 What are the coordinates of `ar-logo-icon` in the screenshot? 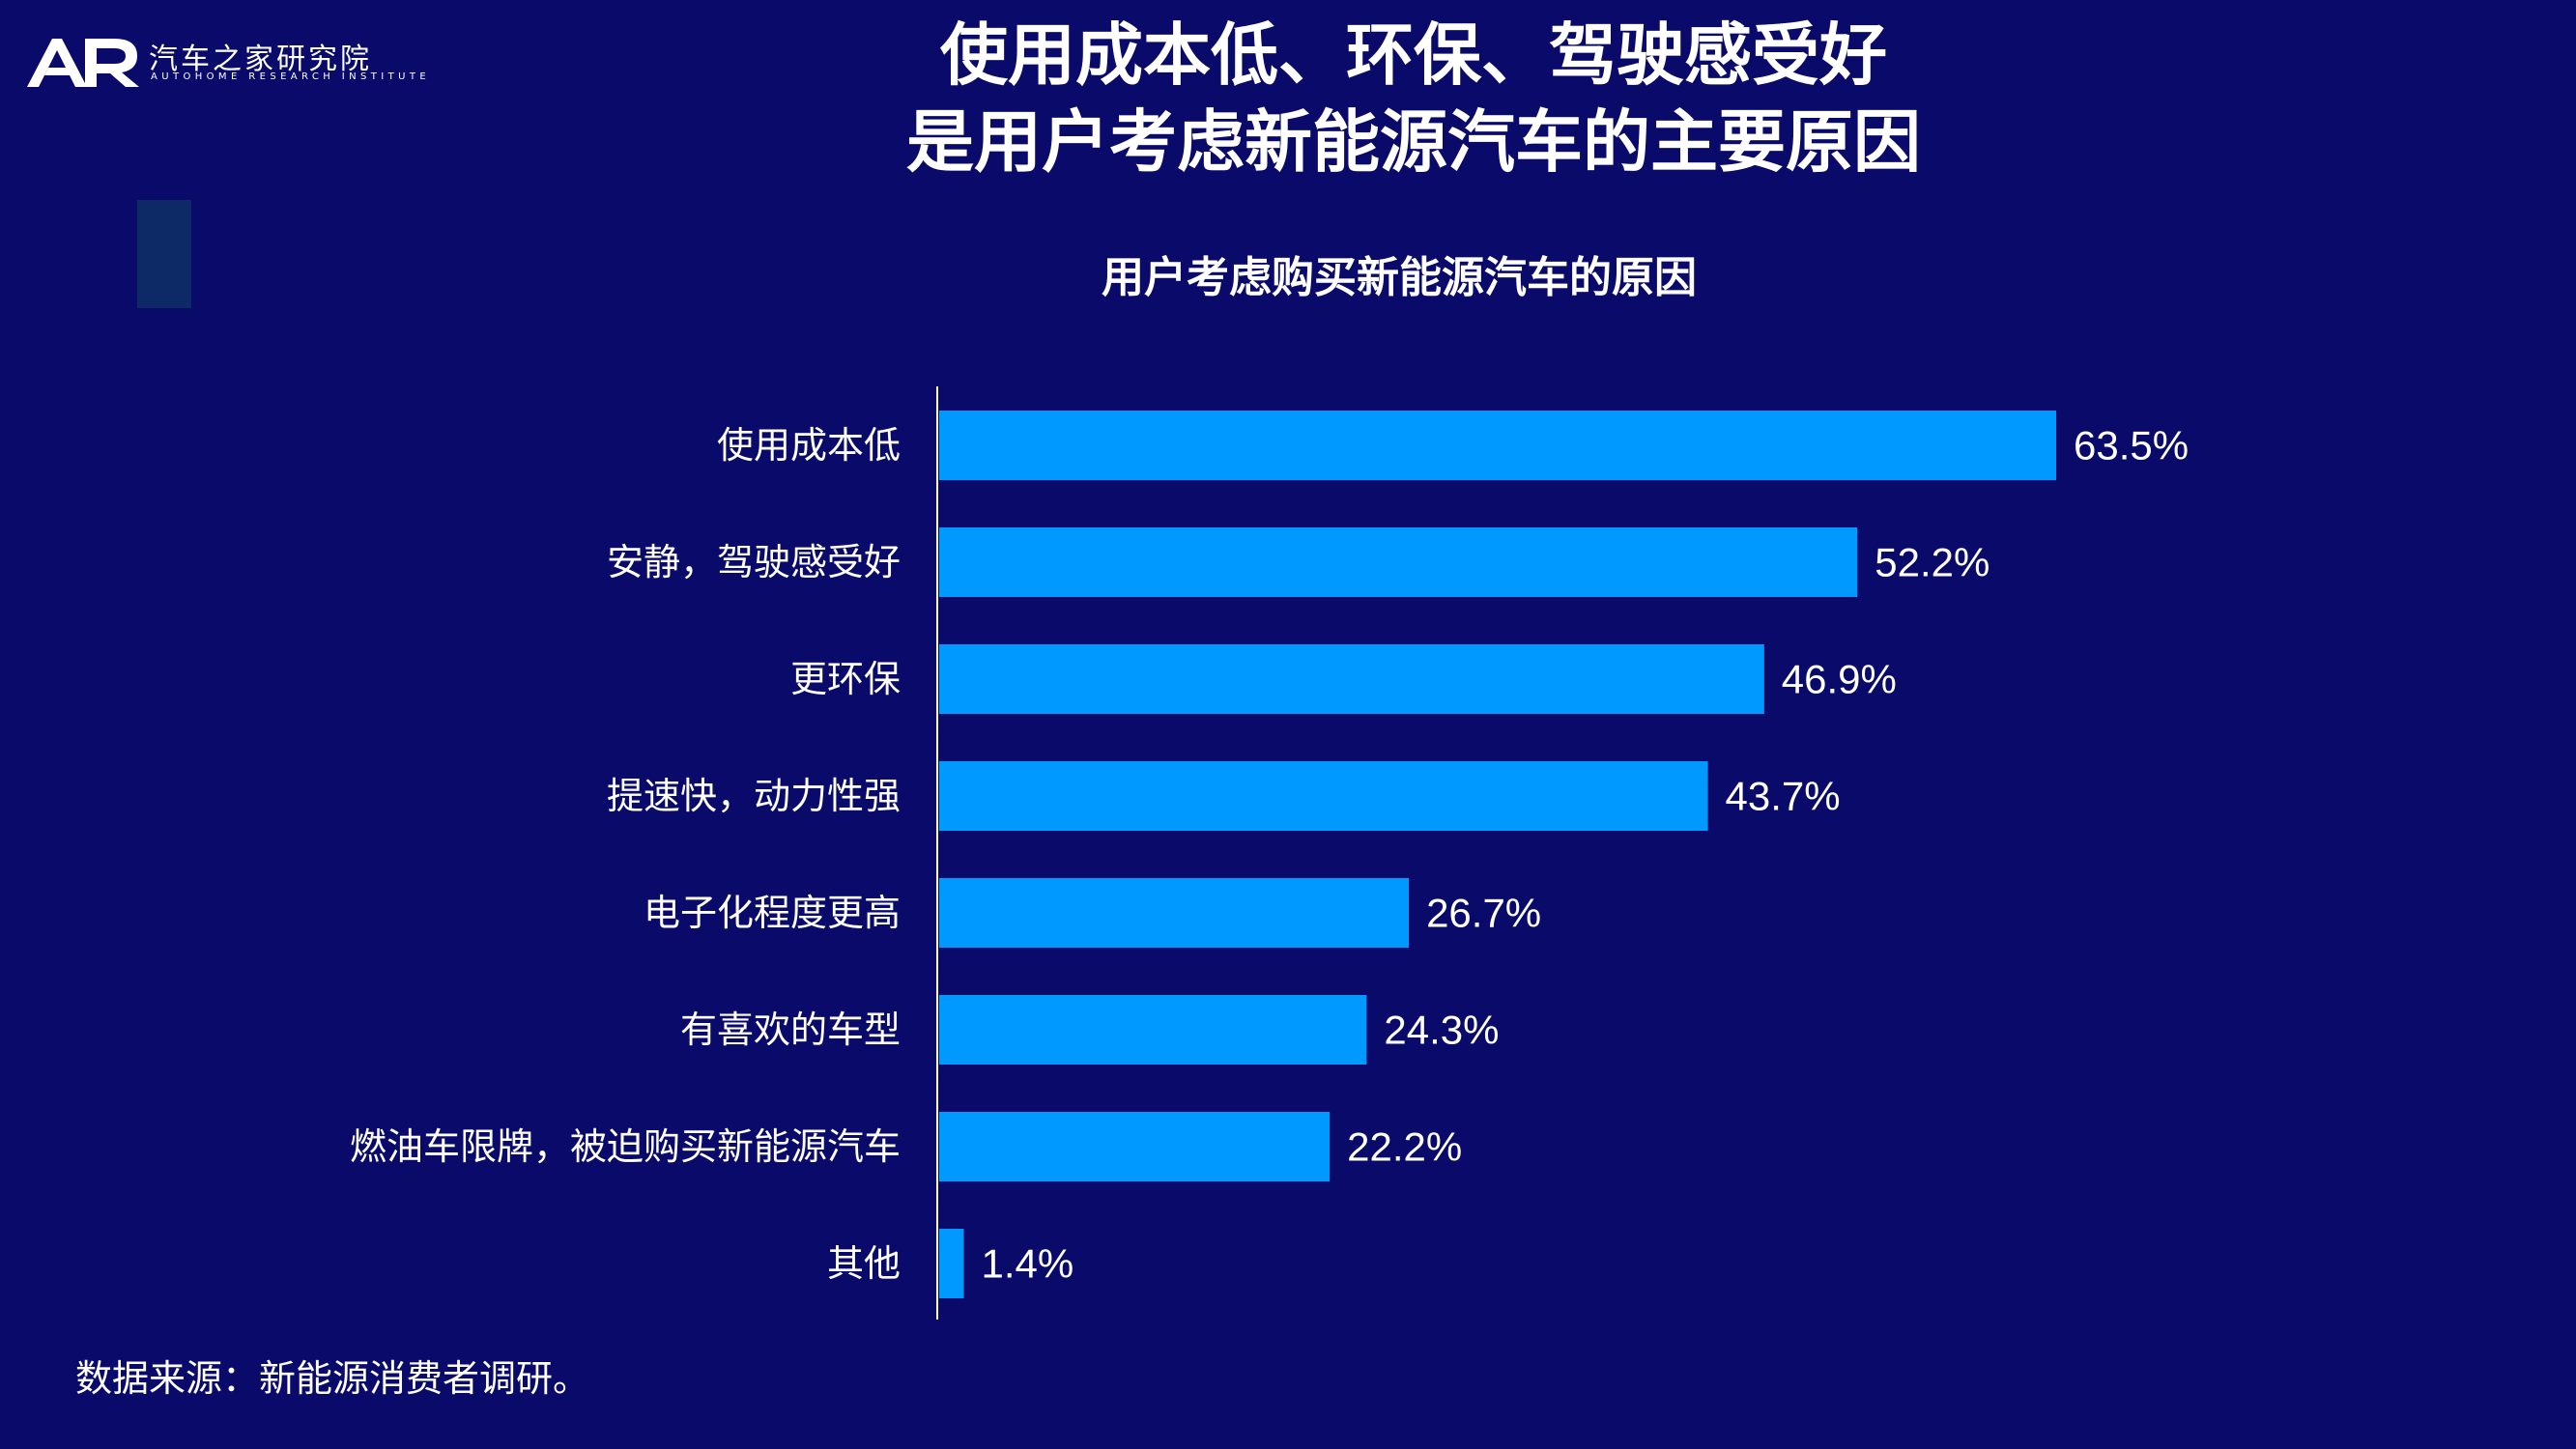 It's located at (83, 63).